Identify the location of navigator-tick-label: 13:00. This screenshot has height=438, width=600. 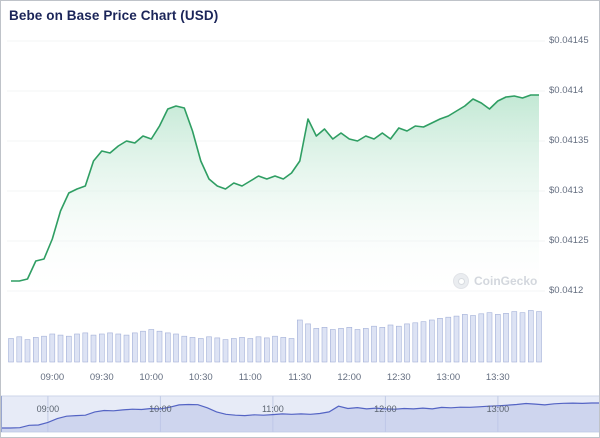
(498, 409).